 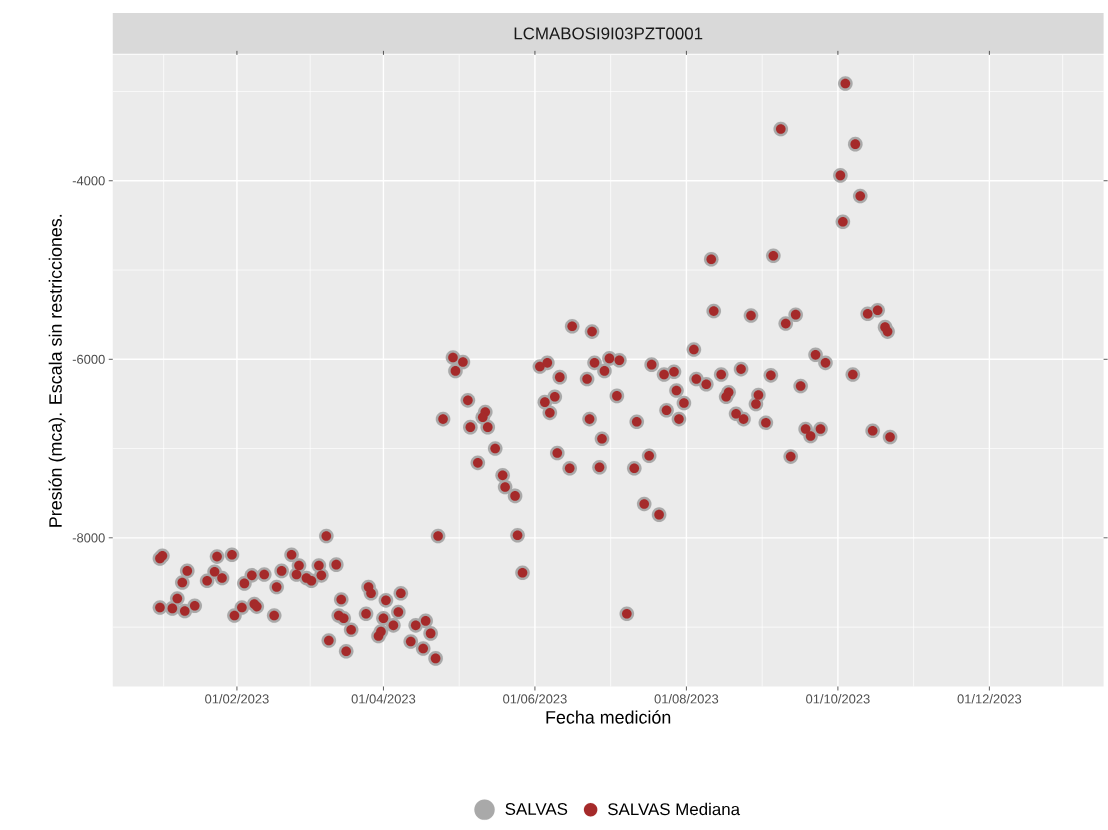 What do you see at coordinates (88, 181) in the screenshot?
I see `y-tick-label: -4000` at bounding box center [88, 181].